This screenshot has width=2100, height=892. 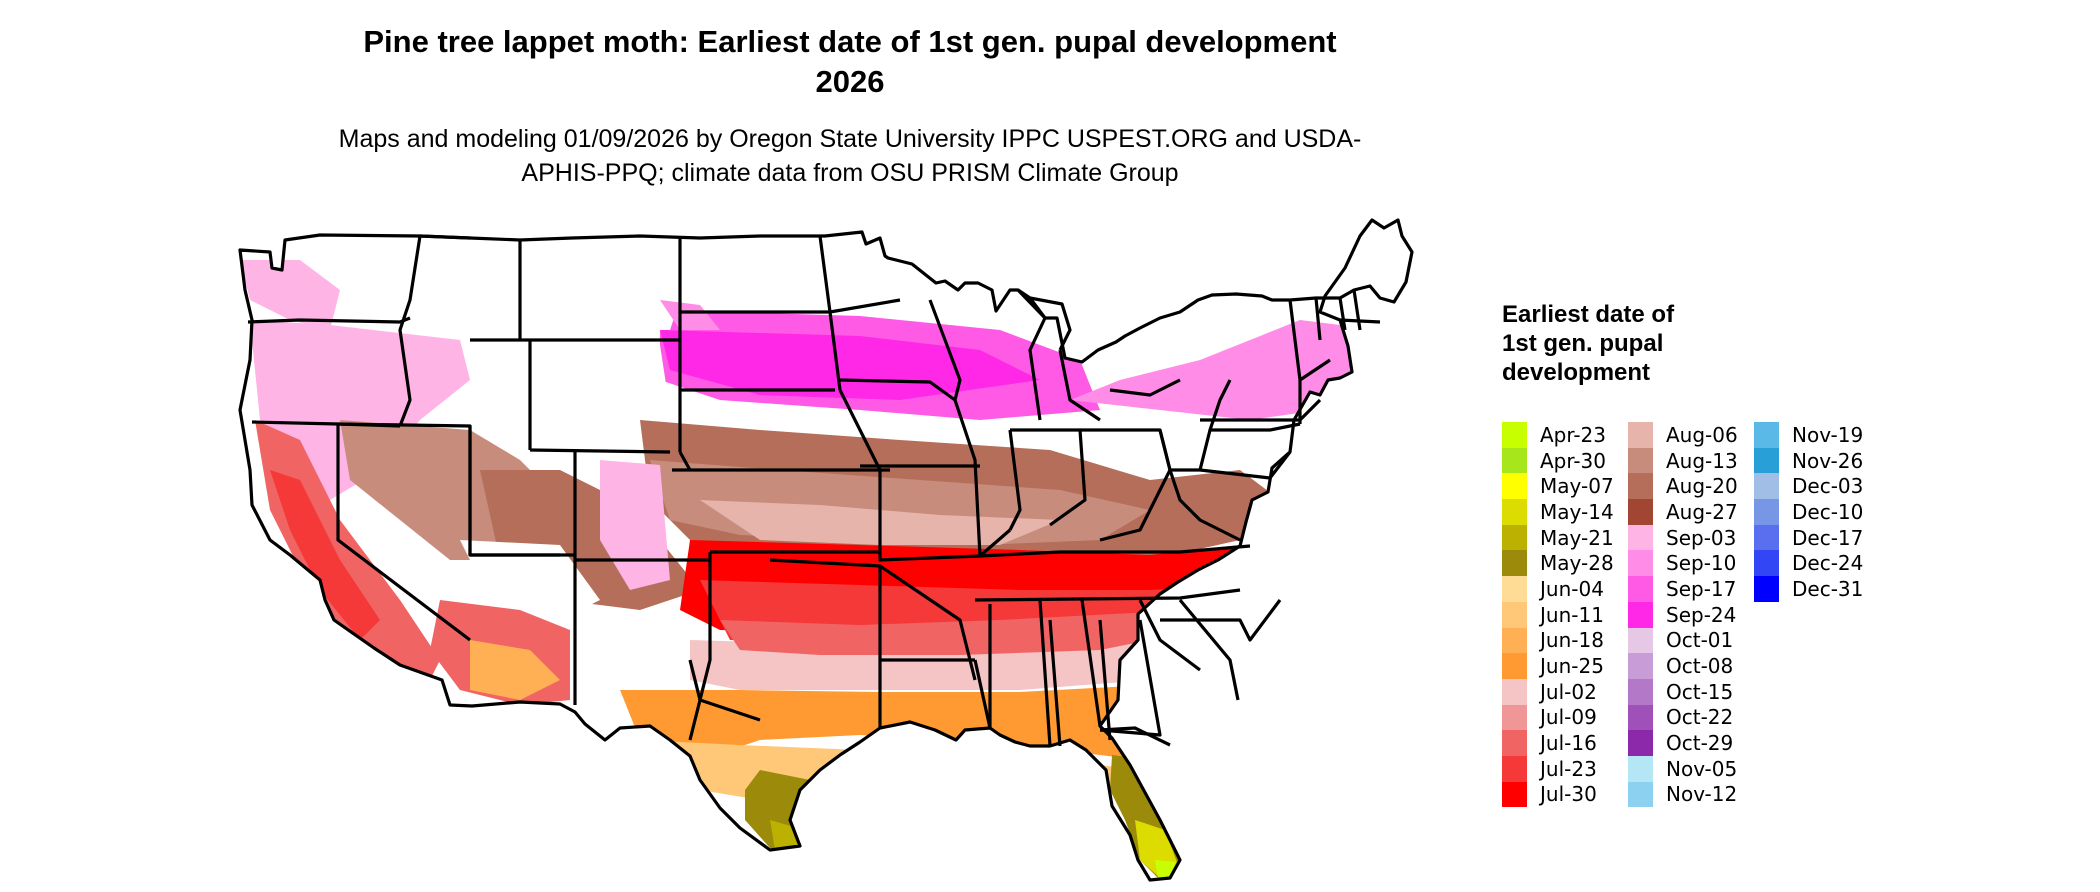 I want to click on legend-item: Aug-13, so click(x=1683, y=460).